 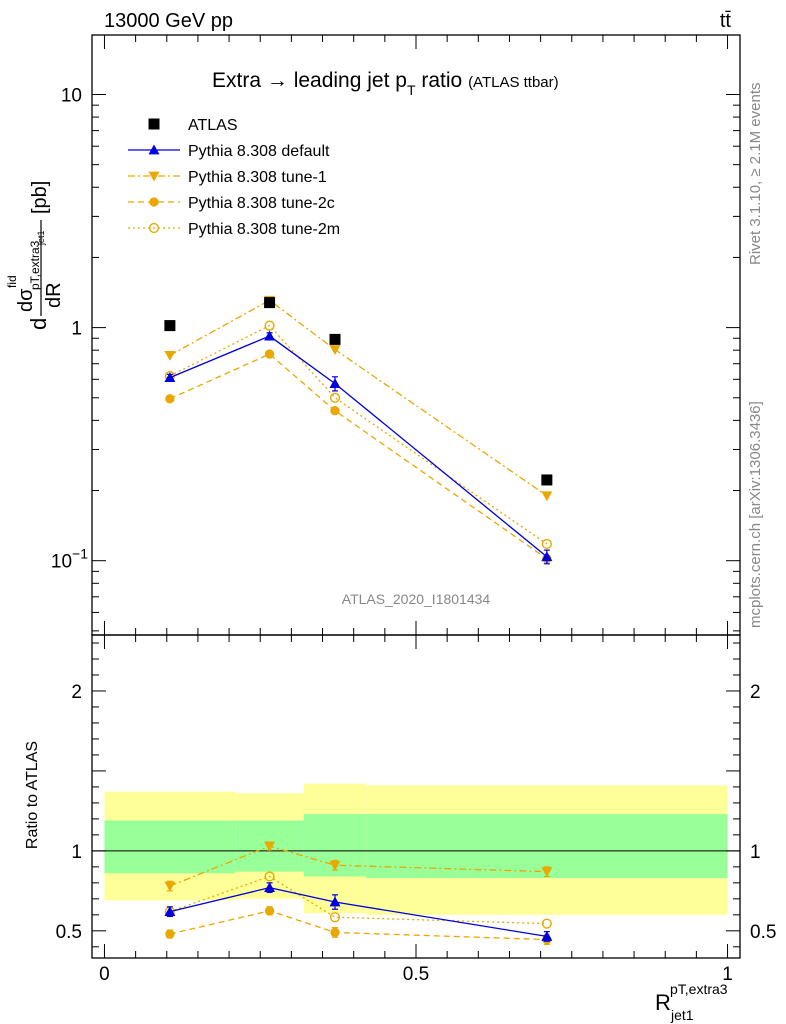 What do you see at coordinates (154, 202) in the screenshot?
I see `legend-marker-tune2c` at bounding box center [154, 202].